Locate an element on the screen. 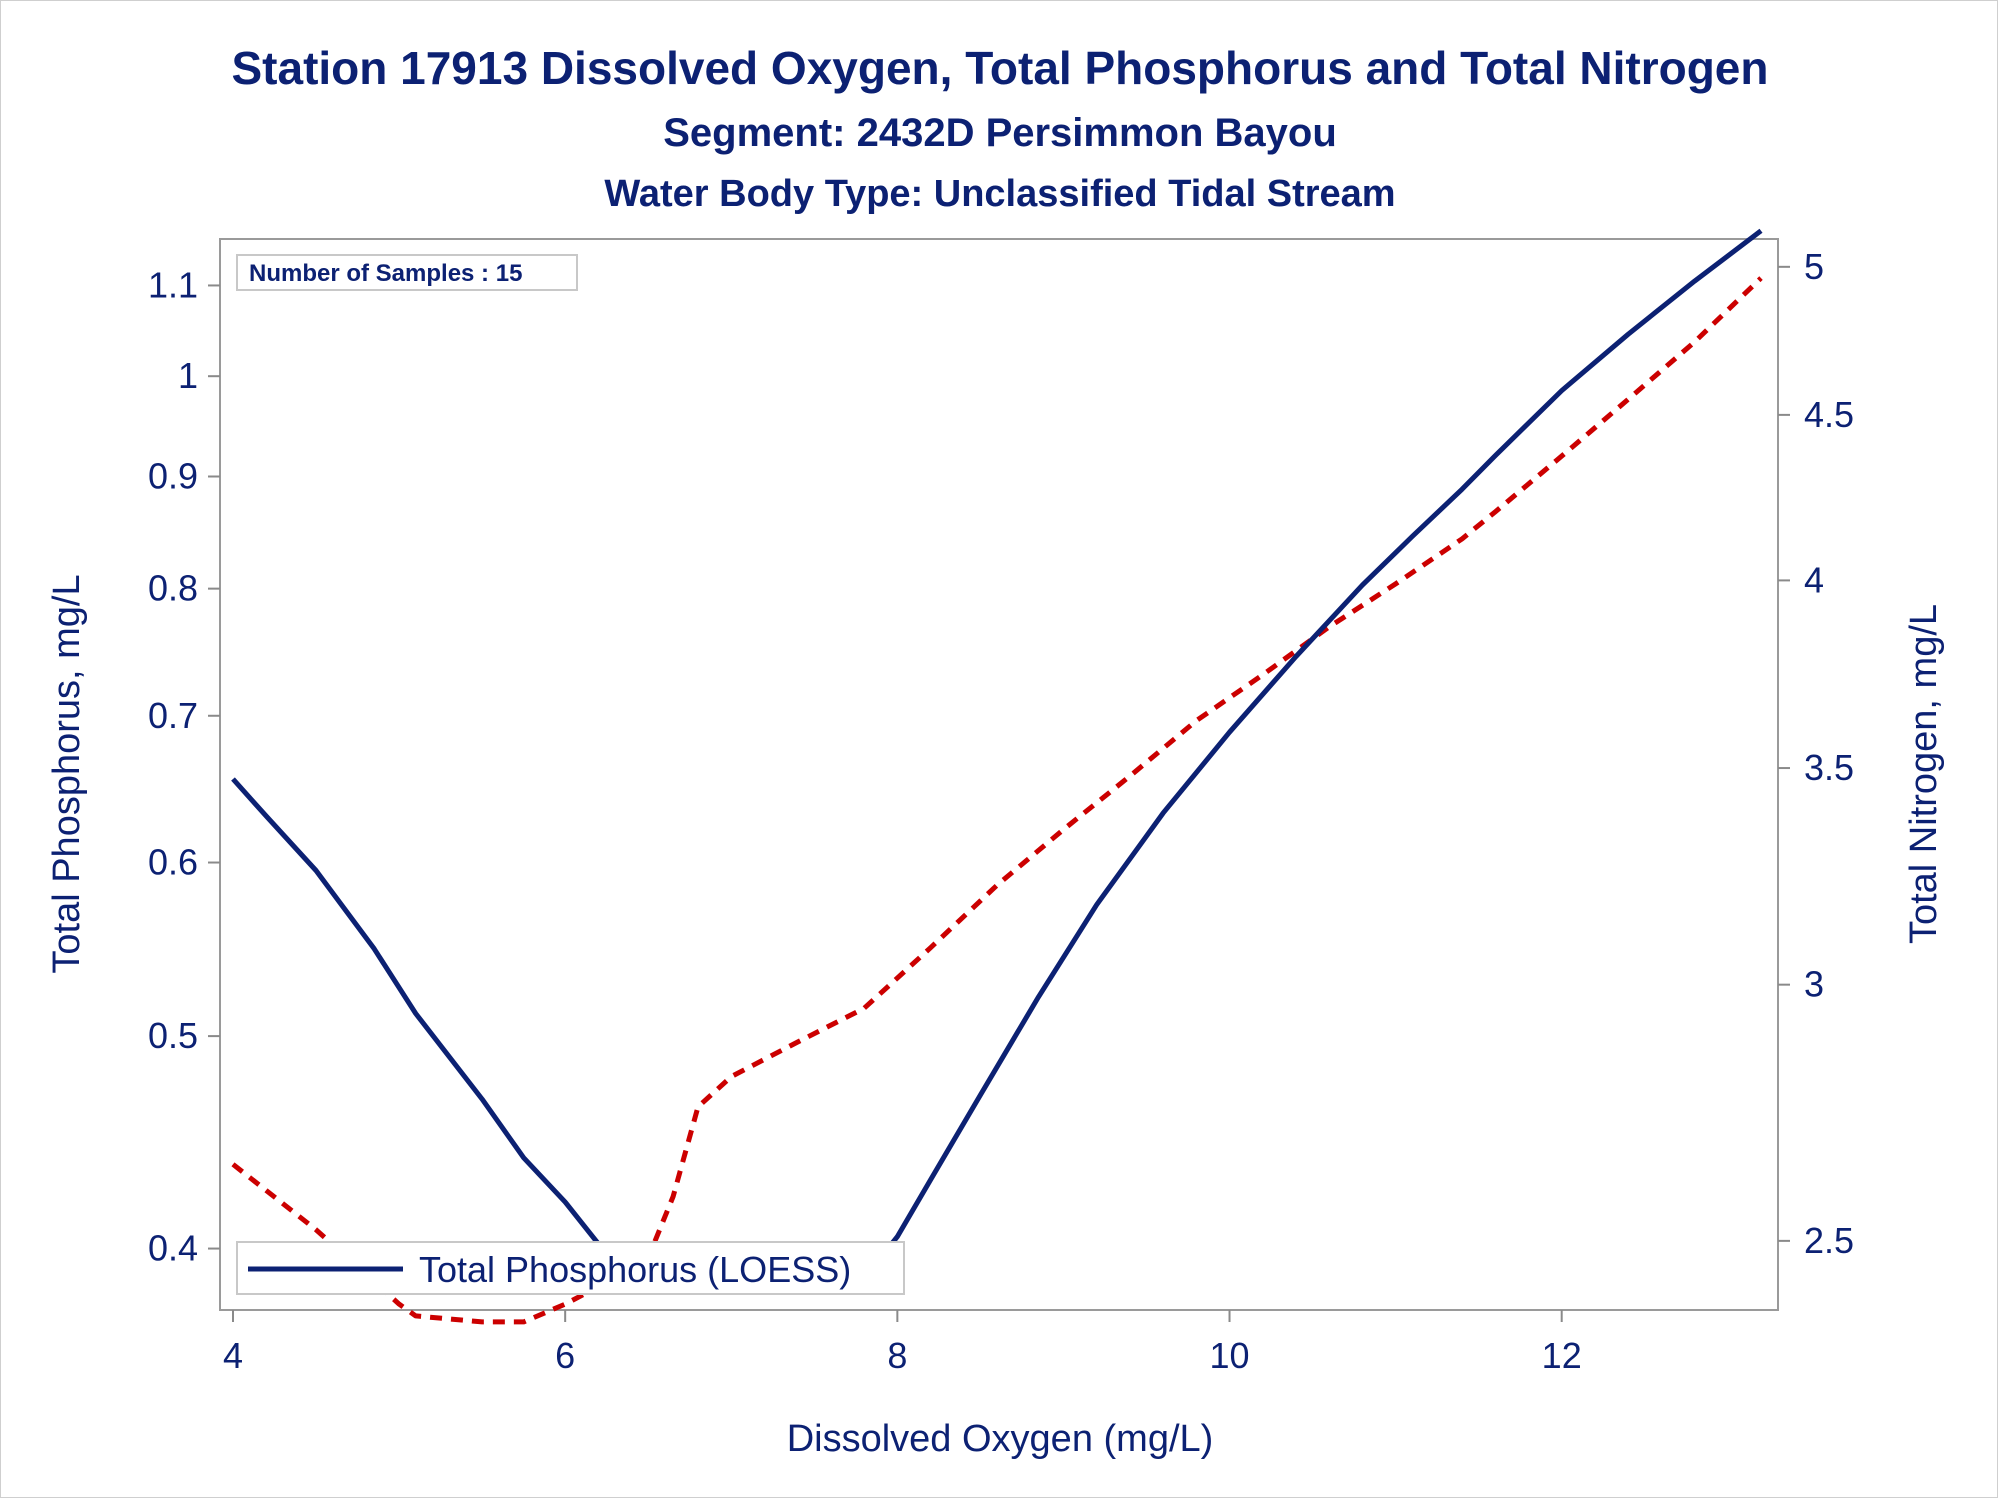 This screenshot has height=1504, width=2000. y-right-tick-label: 4.5 is located at coordinates (1829, 414).